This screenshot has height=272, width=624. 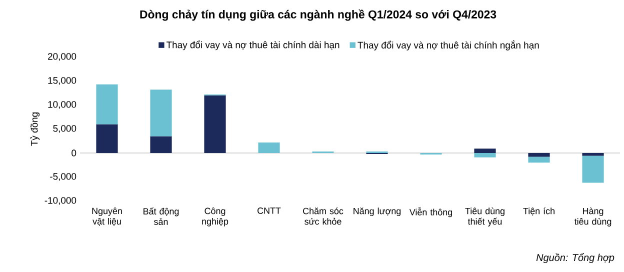 What do you see at coordinates (448, 45) in the screenshot?
I see `legend-label: Thay đổi vay và nợ thuê tài chính ngắn hạn` at bounding box center [448, 45].